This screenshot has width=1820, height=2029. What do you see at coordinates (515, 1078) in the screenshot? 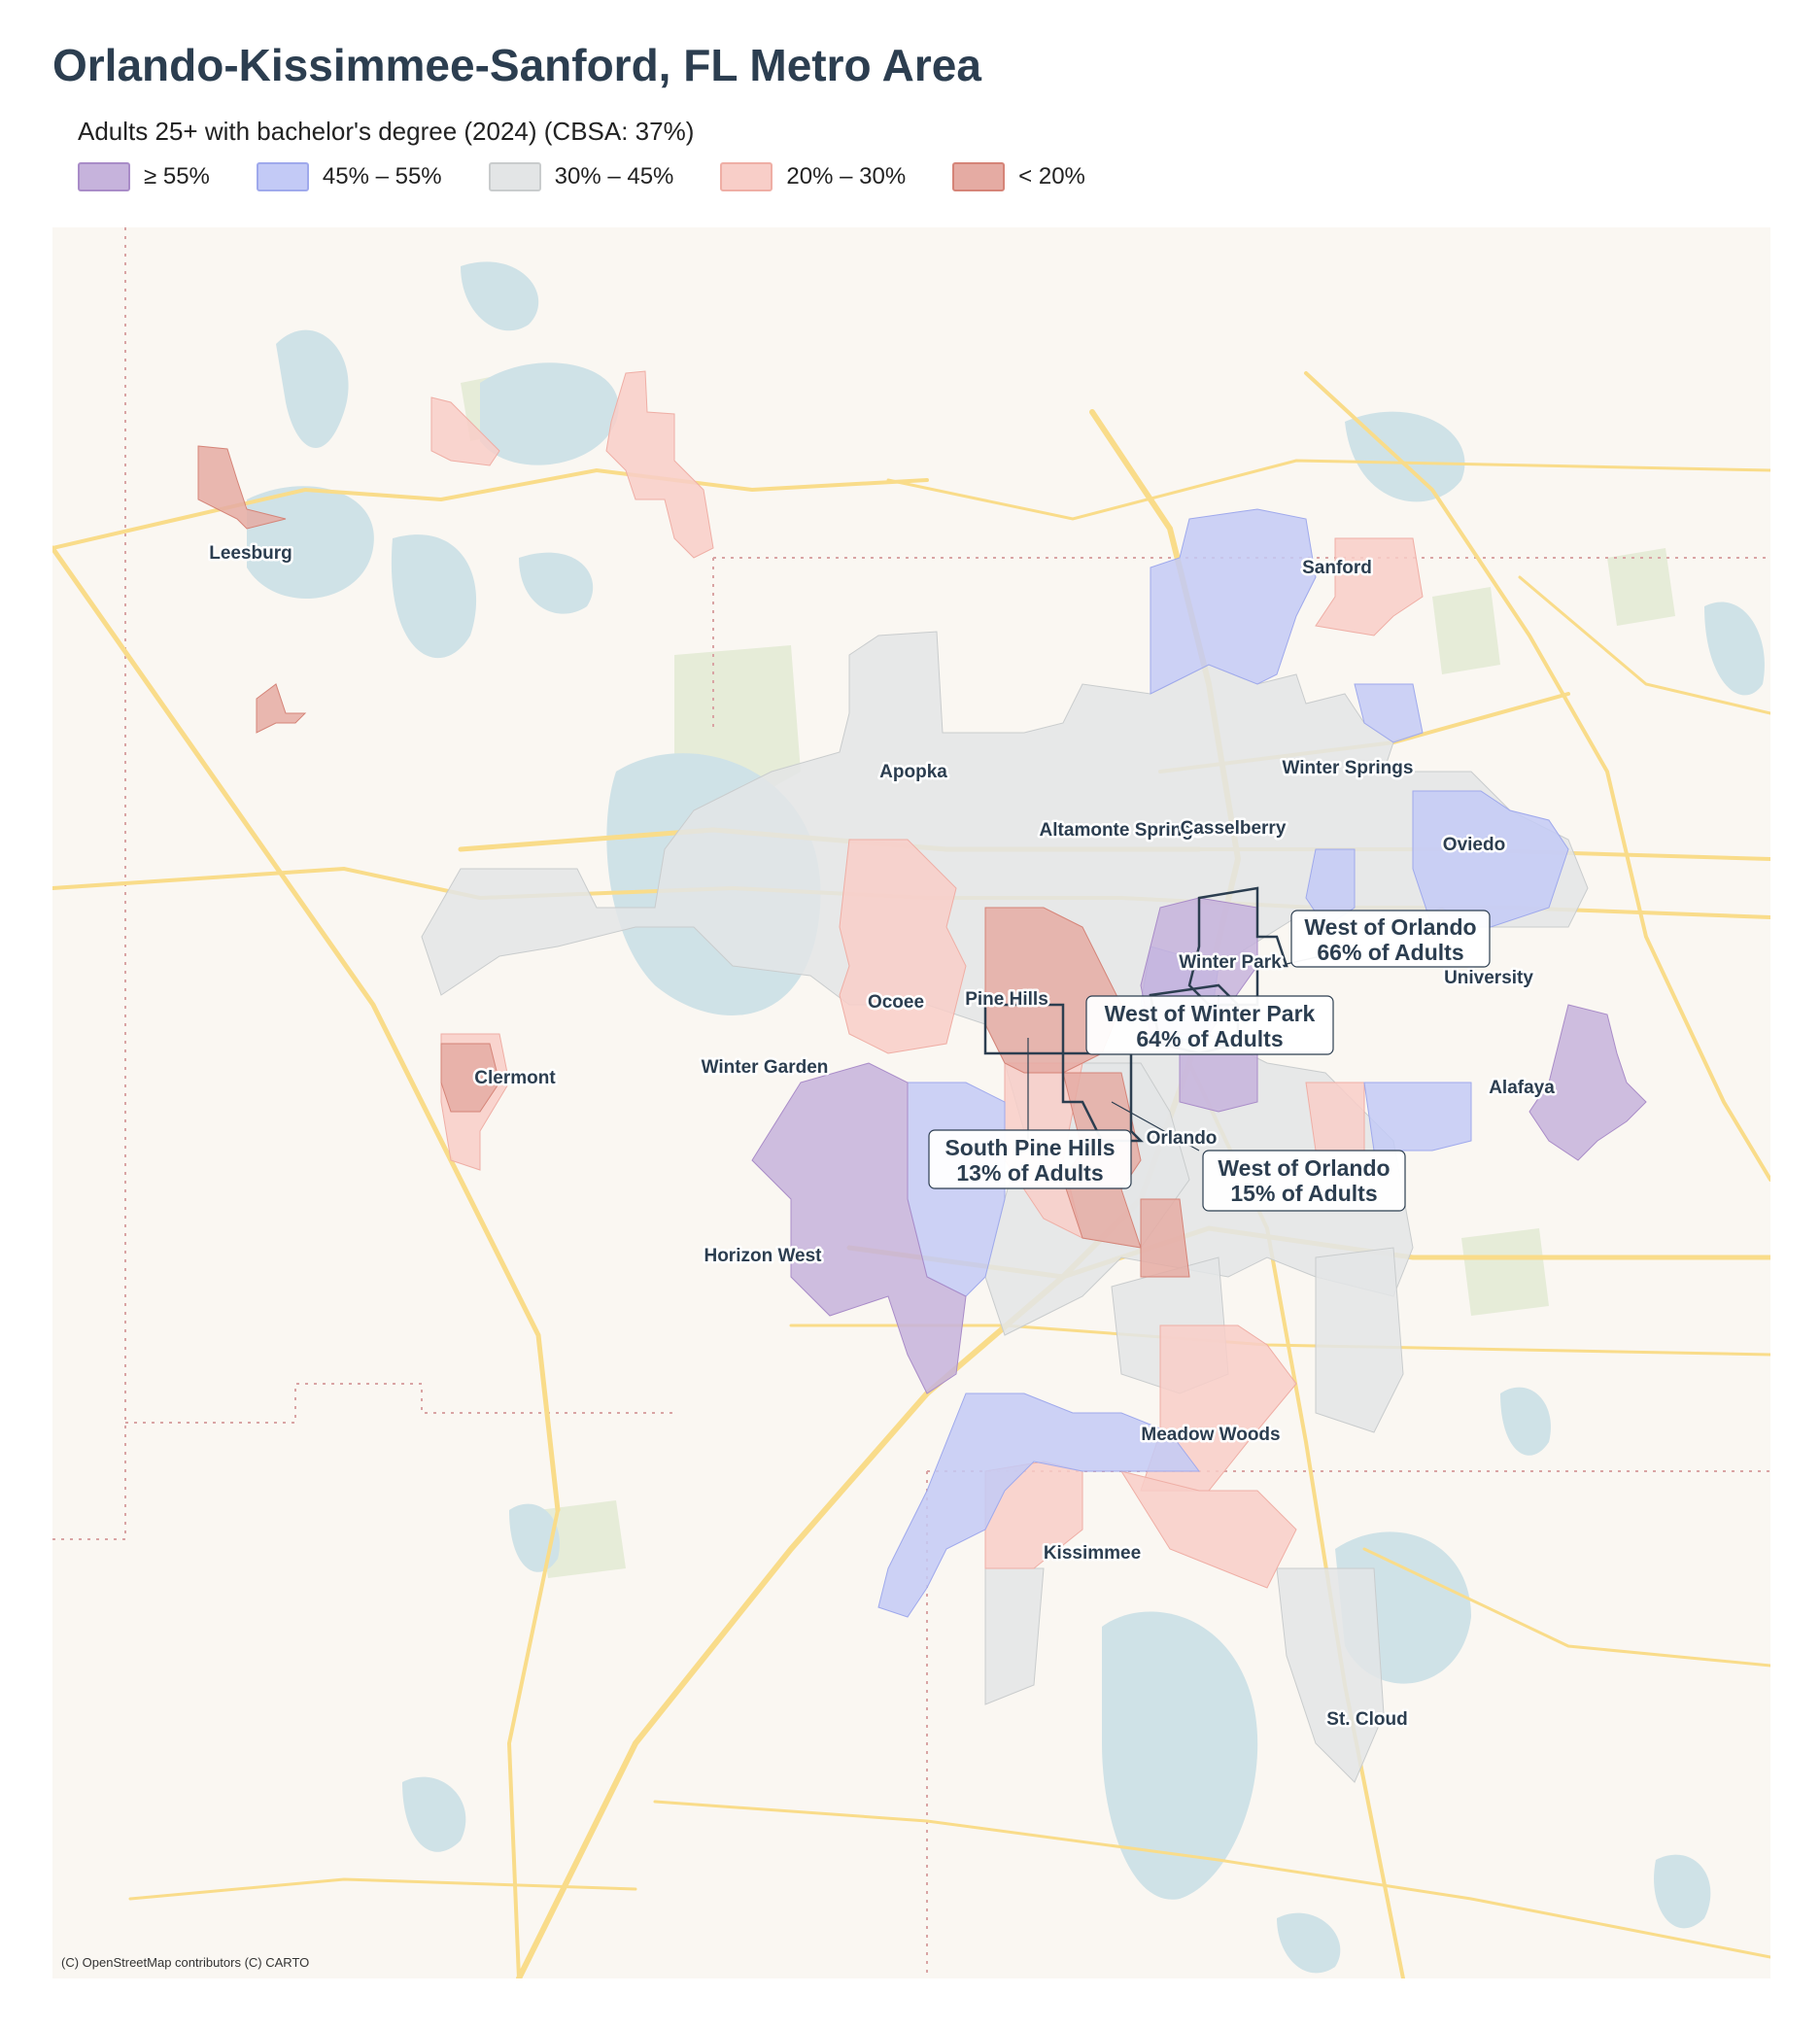
I see `label-clermont: Clermont` at bounding box center [515, 1078].